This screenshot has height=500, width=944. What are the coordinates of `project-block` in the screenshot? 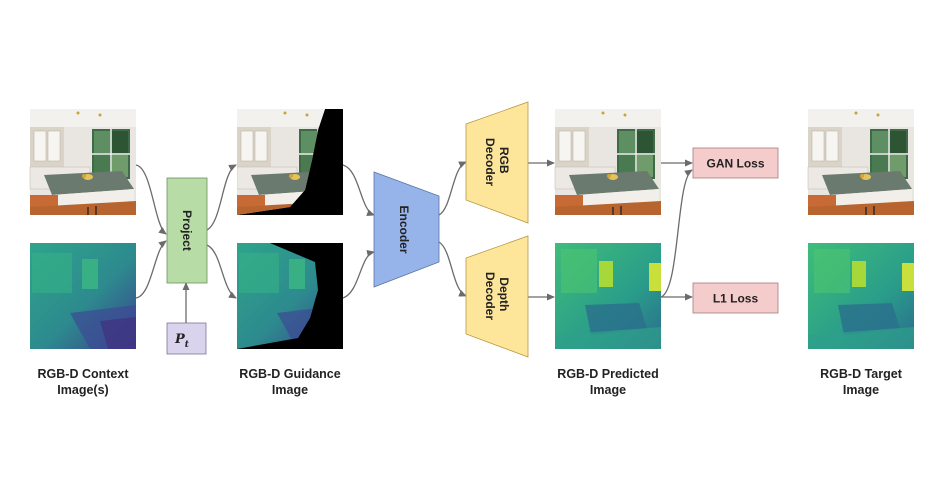 It's located at (187, 230).